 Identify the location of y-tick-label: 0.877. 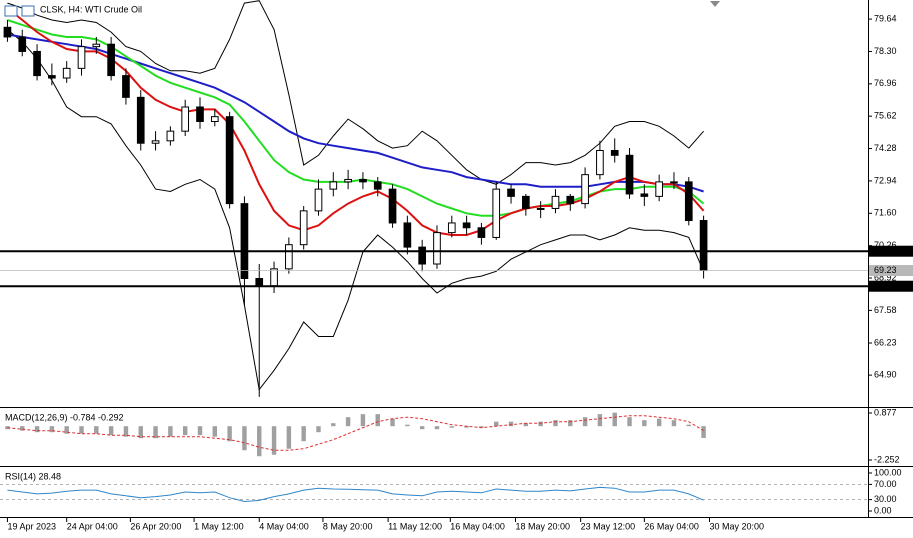
(885, 412).